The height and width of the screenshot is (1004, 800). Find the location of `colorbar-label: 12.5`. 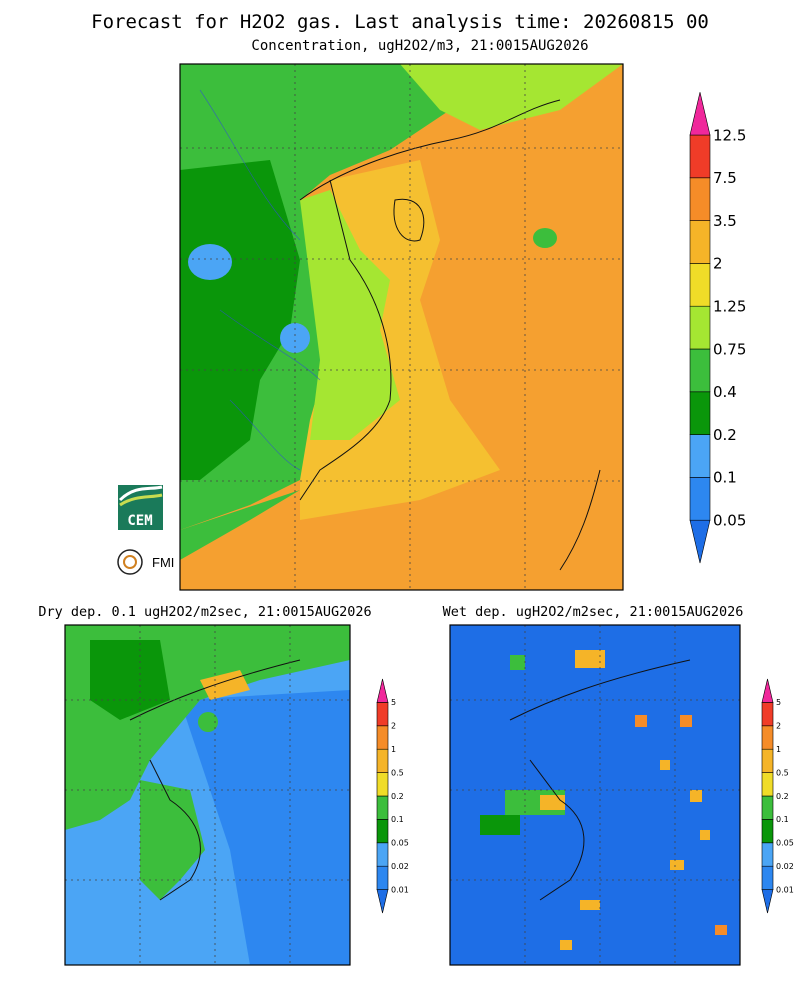

colorbar-label: 12.5 is located at coordinates (729, 135).